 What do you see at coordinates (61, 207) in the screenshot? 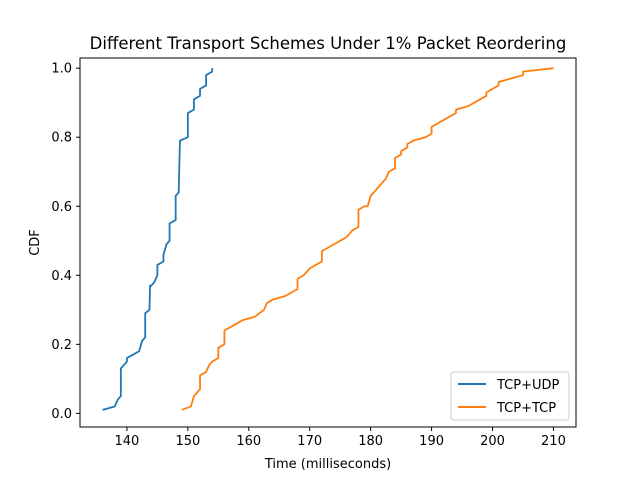
I see `y-tick-label: 0.6` at bounding box center [61, 207].